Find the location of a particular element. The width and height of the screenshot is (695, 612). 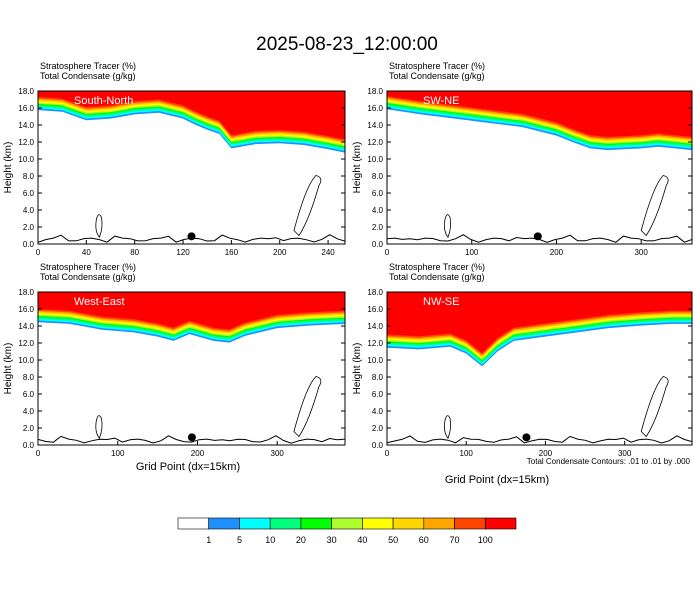

panel-name: NW-SE is located at coordinates (441, 302).